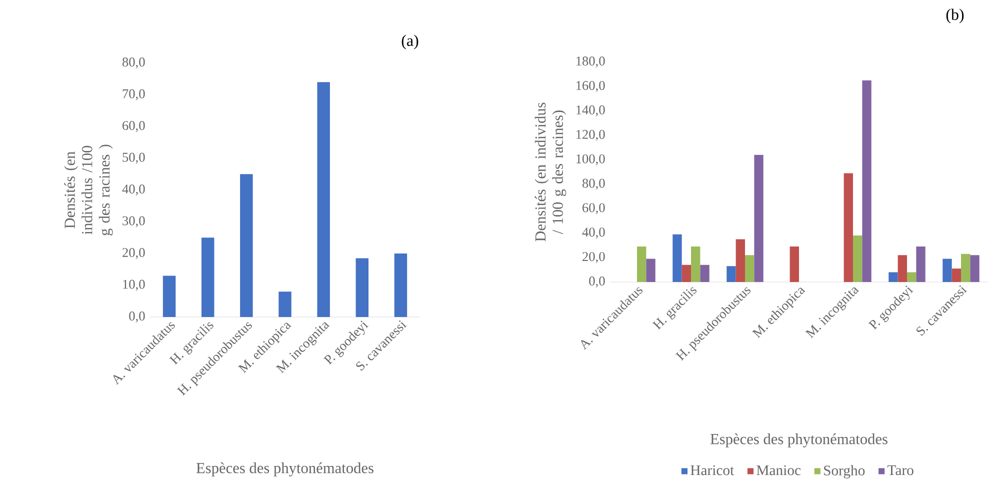 This screenshot has height=487, width=990. Describe the element at coordinates (133, 158) in the screenshot. I see `y-tick-label: 50,0` at that location.